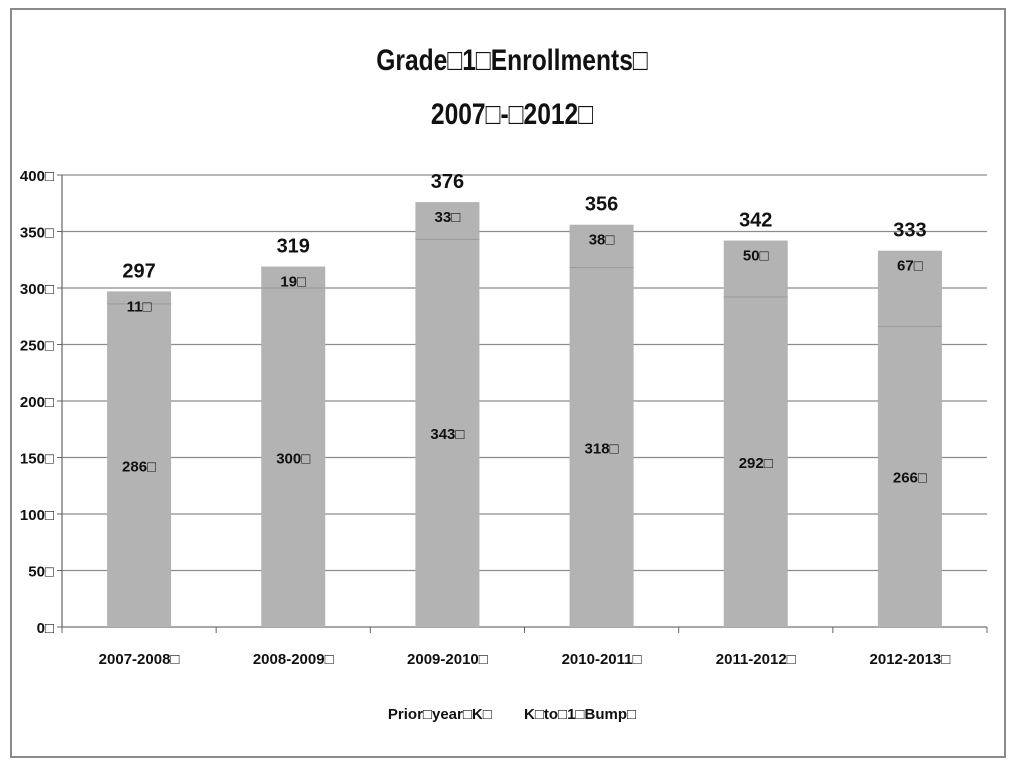 This screenshot has width=1024, height=768. I want to click on x-category-label: 2009-2010□, so click(447, 659).